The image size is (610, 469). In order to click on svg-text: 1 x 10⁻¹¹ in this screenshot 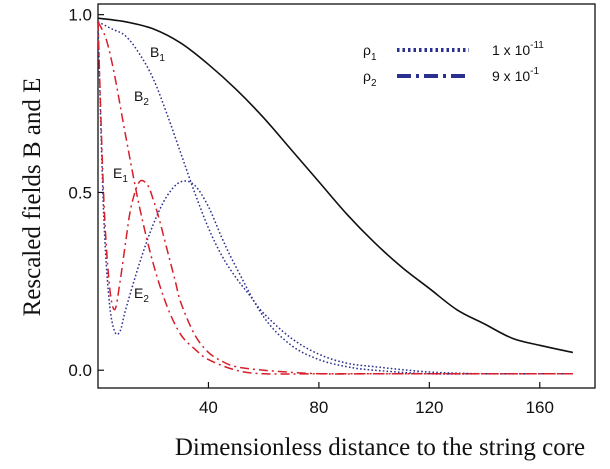, I will do `click(518, 49)`.